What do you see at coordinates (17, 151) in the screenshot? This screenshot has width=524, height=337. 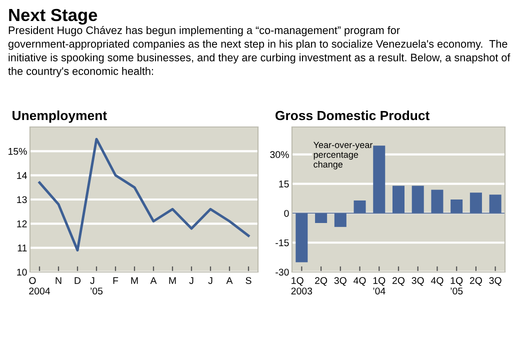 I see `y-tick-label: 15%` at bounding box center [17, 151].